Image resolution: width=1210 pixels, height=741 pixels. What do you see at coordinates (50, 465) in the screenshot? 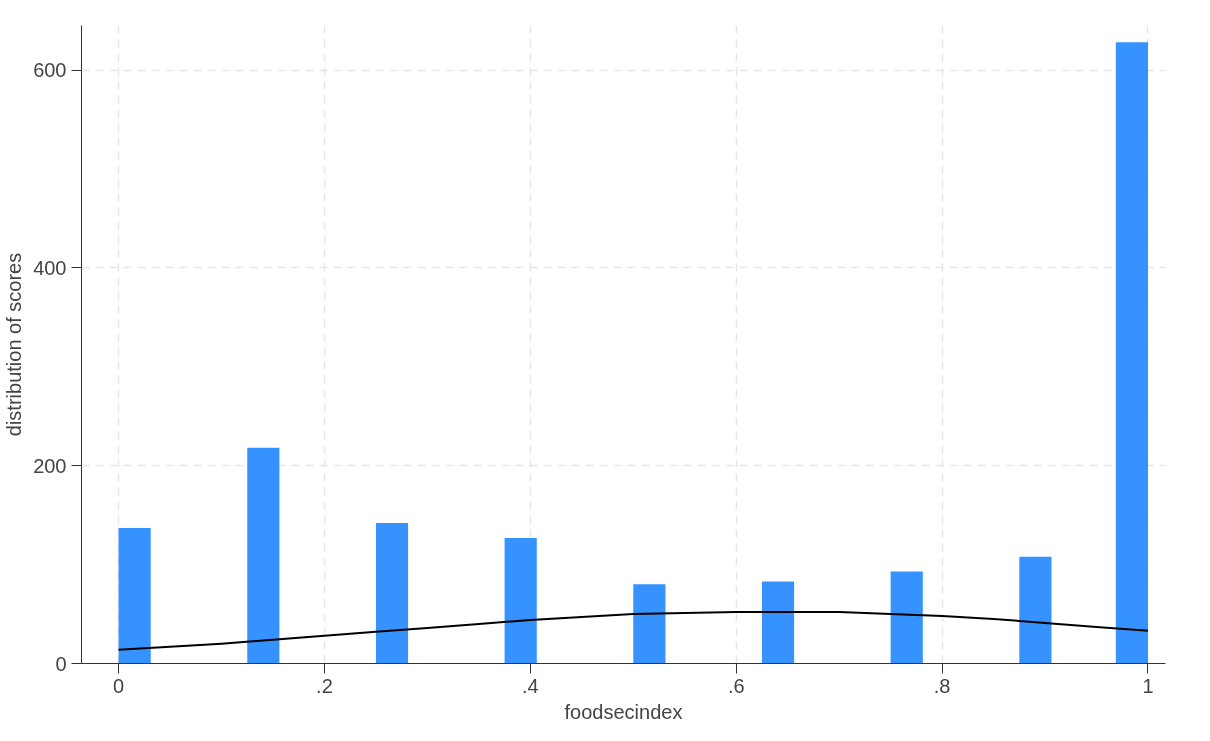
I see `y-tick-label: 200` at bounding box center [50, 465].